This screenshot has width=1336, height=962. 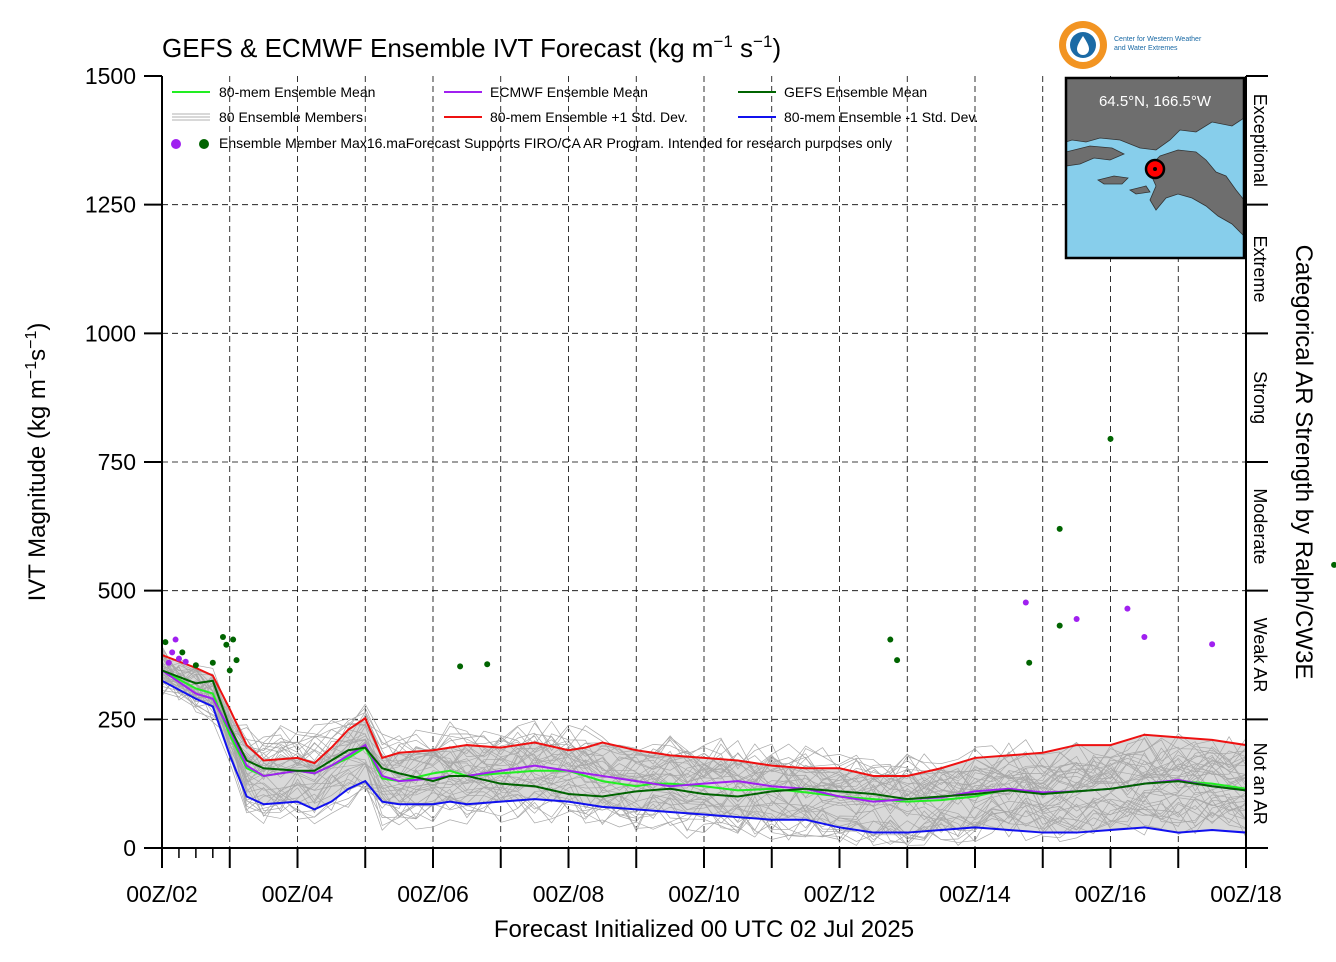 What do you see at coordinates (204, 144) in the screenshot?
I see `legend-swatch-max-gefs` at bounding box center [204, 144].